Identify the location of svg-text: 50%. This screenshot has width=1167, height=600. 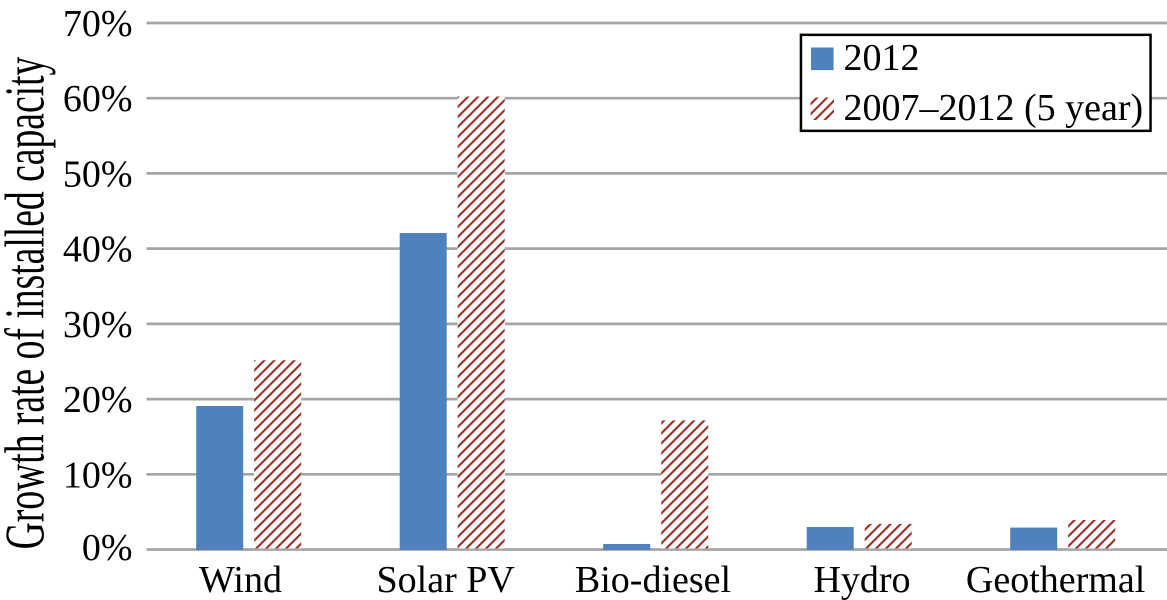
(98, 174).